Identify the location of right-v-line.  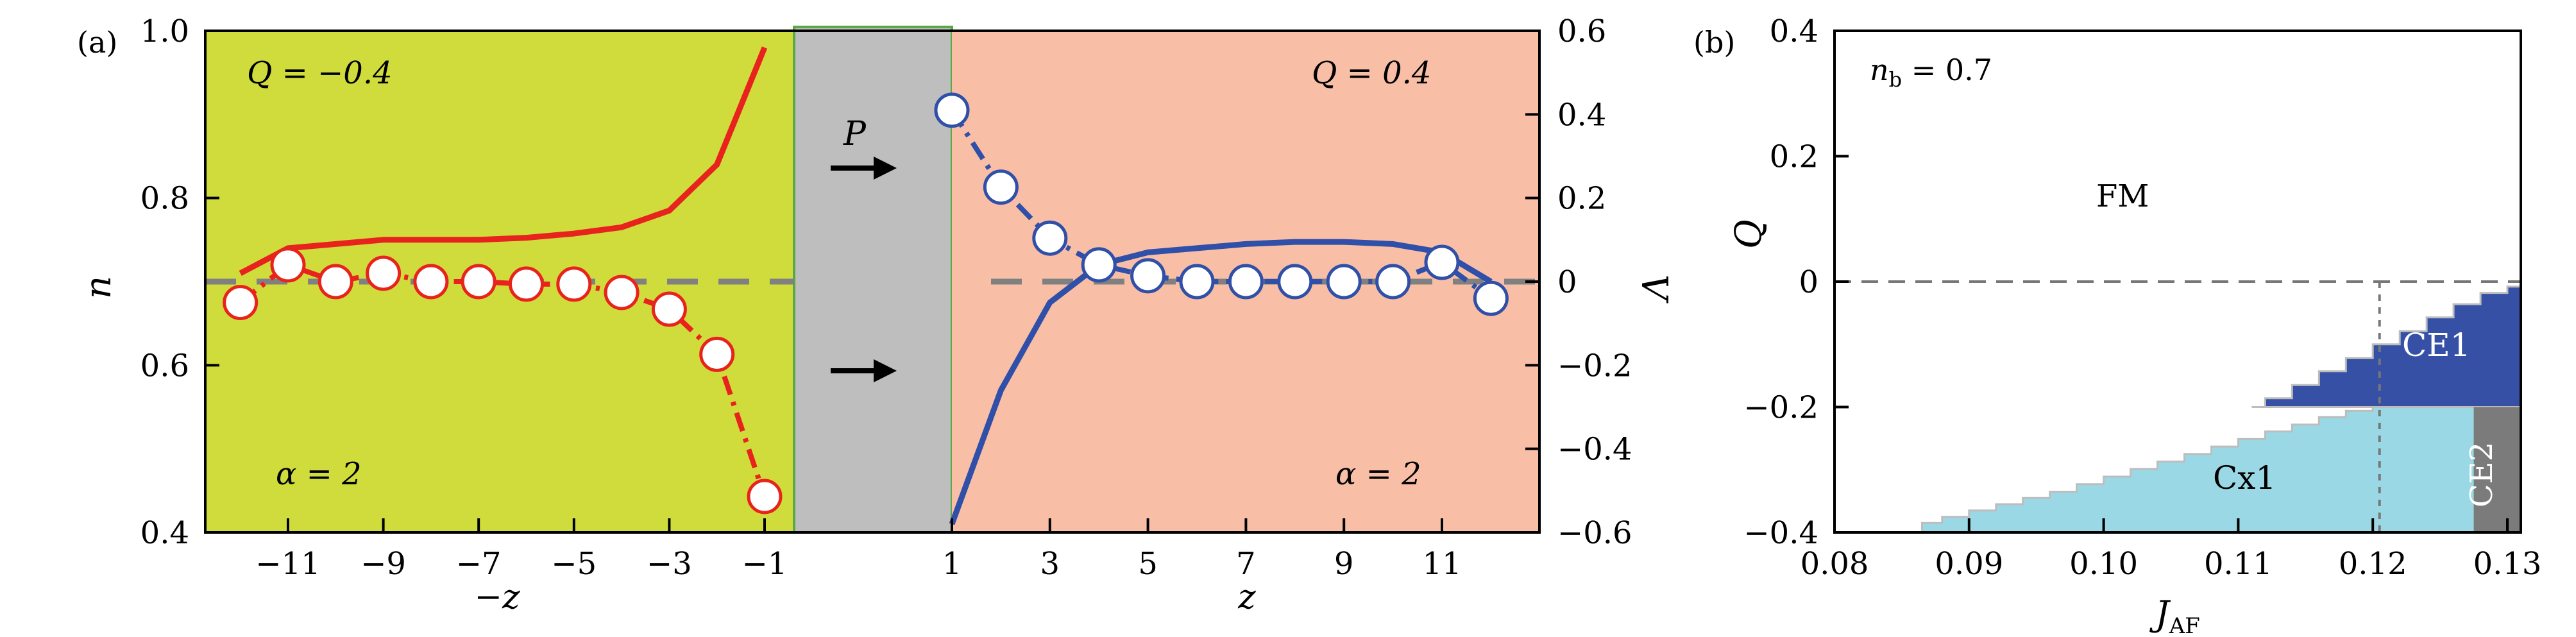
(1221, 382).